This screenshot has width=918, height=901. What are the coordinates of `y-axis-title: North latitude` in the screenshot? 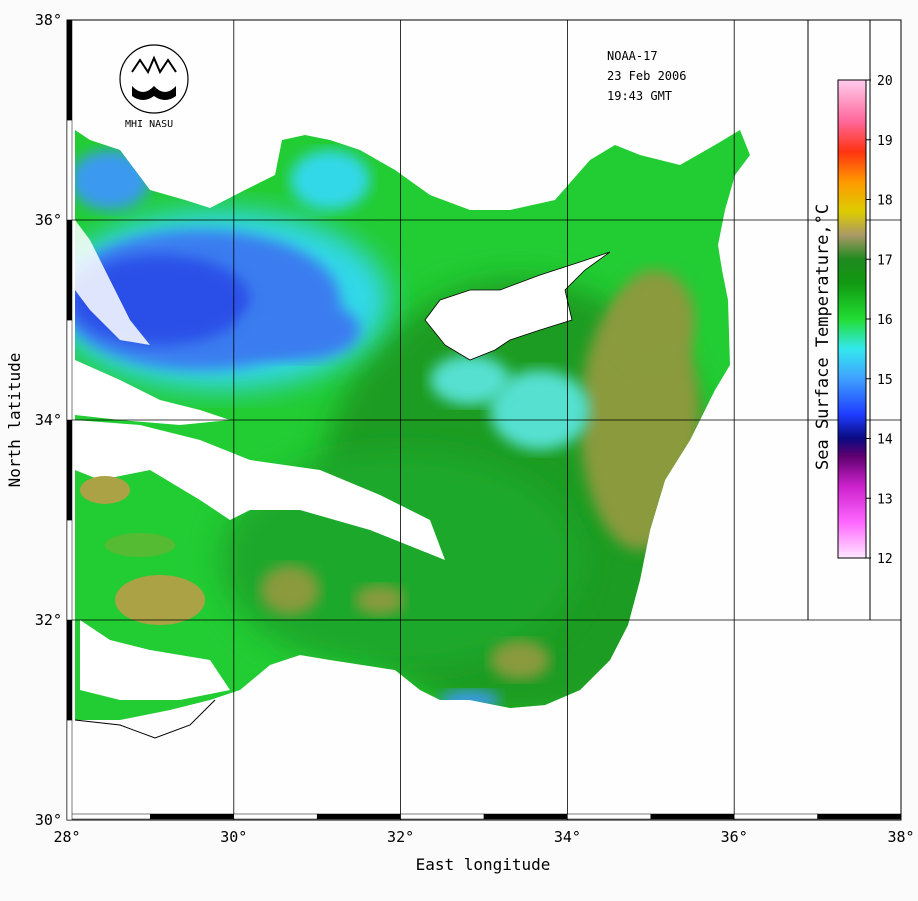 It's located at (14, 420).